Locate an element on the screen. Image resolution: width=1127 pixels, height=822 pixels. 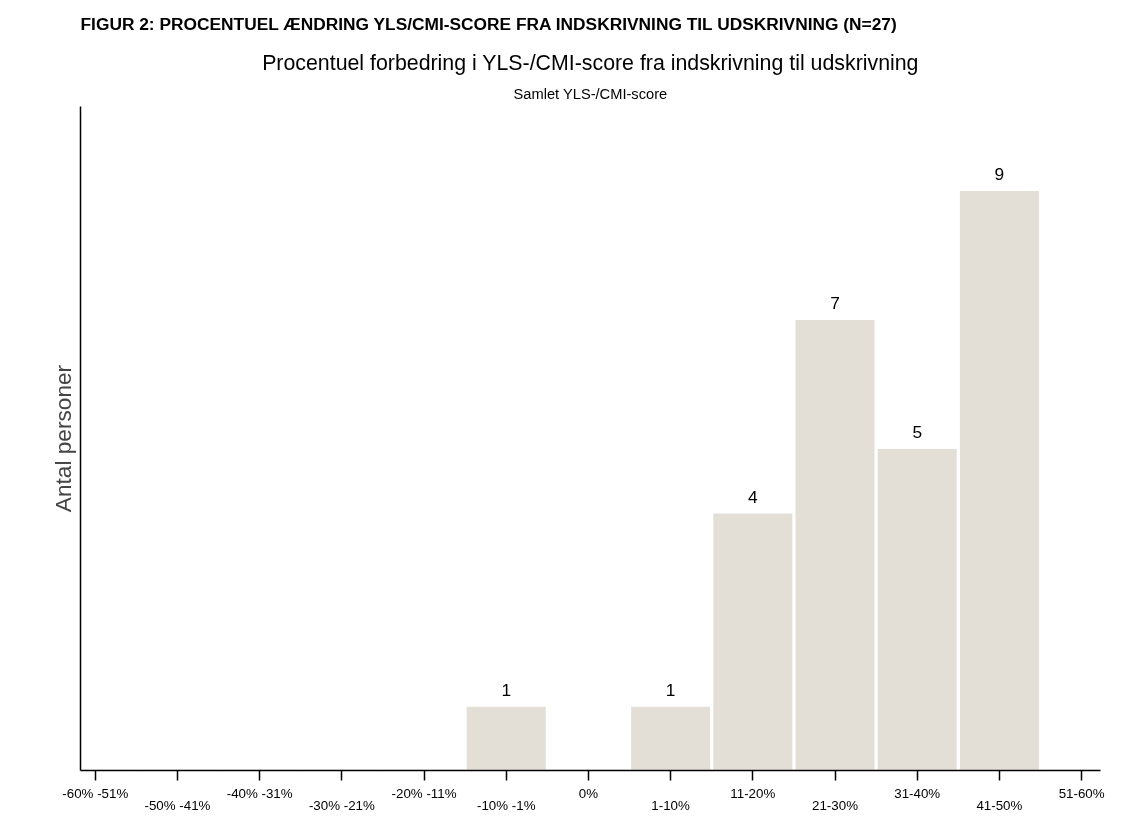
data-label: 7 is located at coordinates (835, 303).